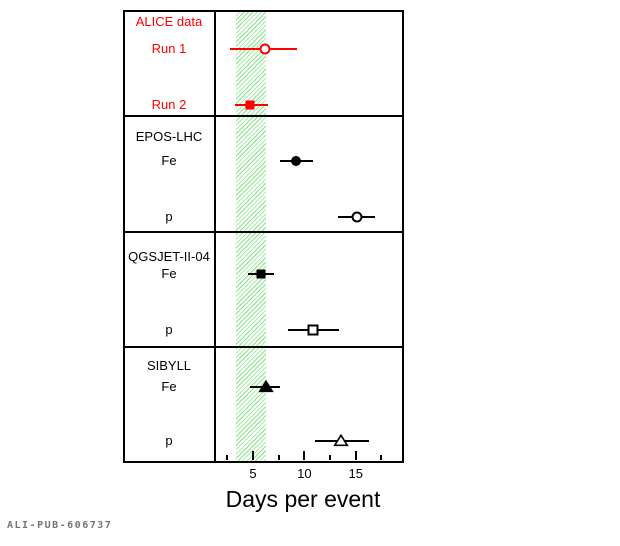  I want to click on open-triangle-marker, so click(341, 440).